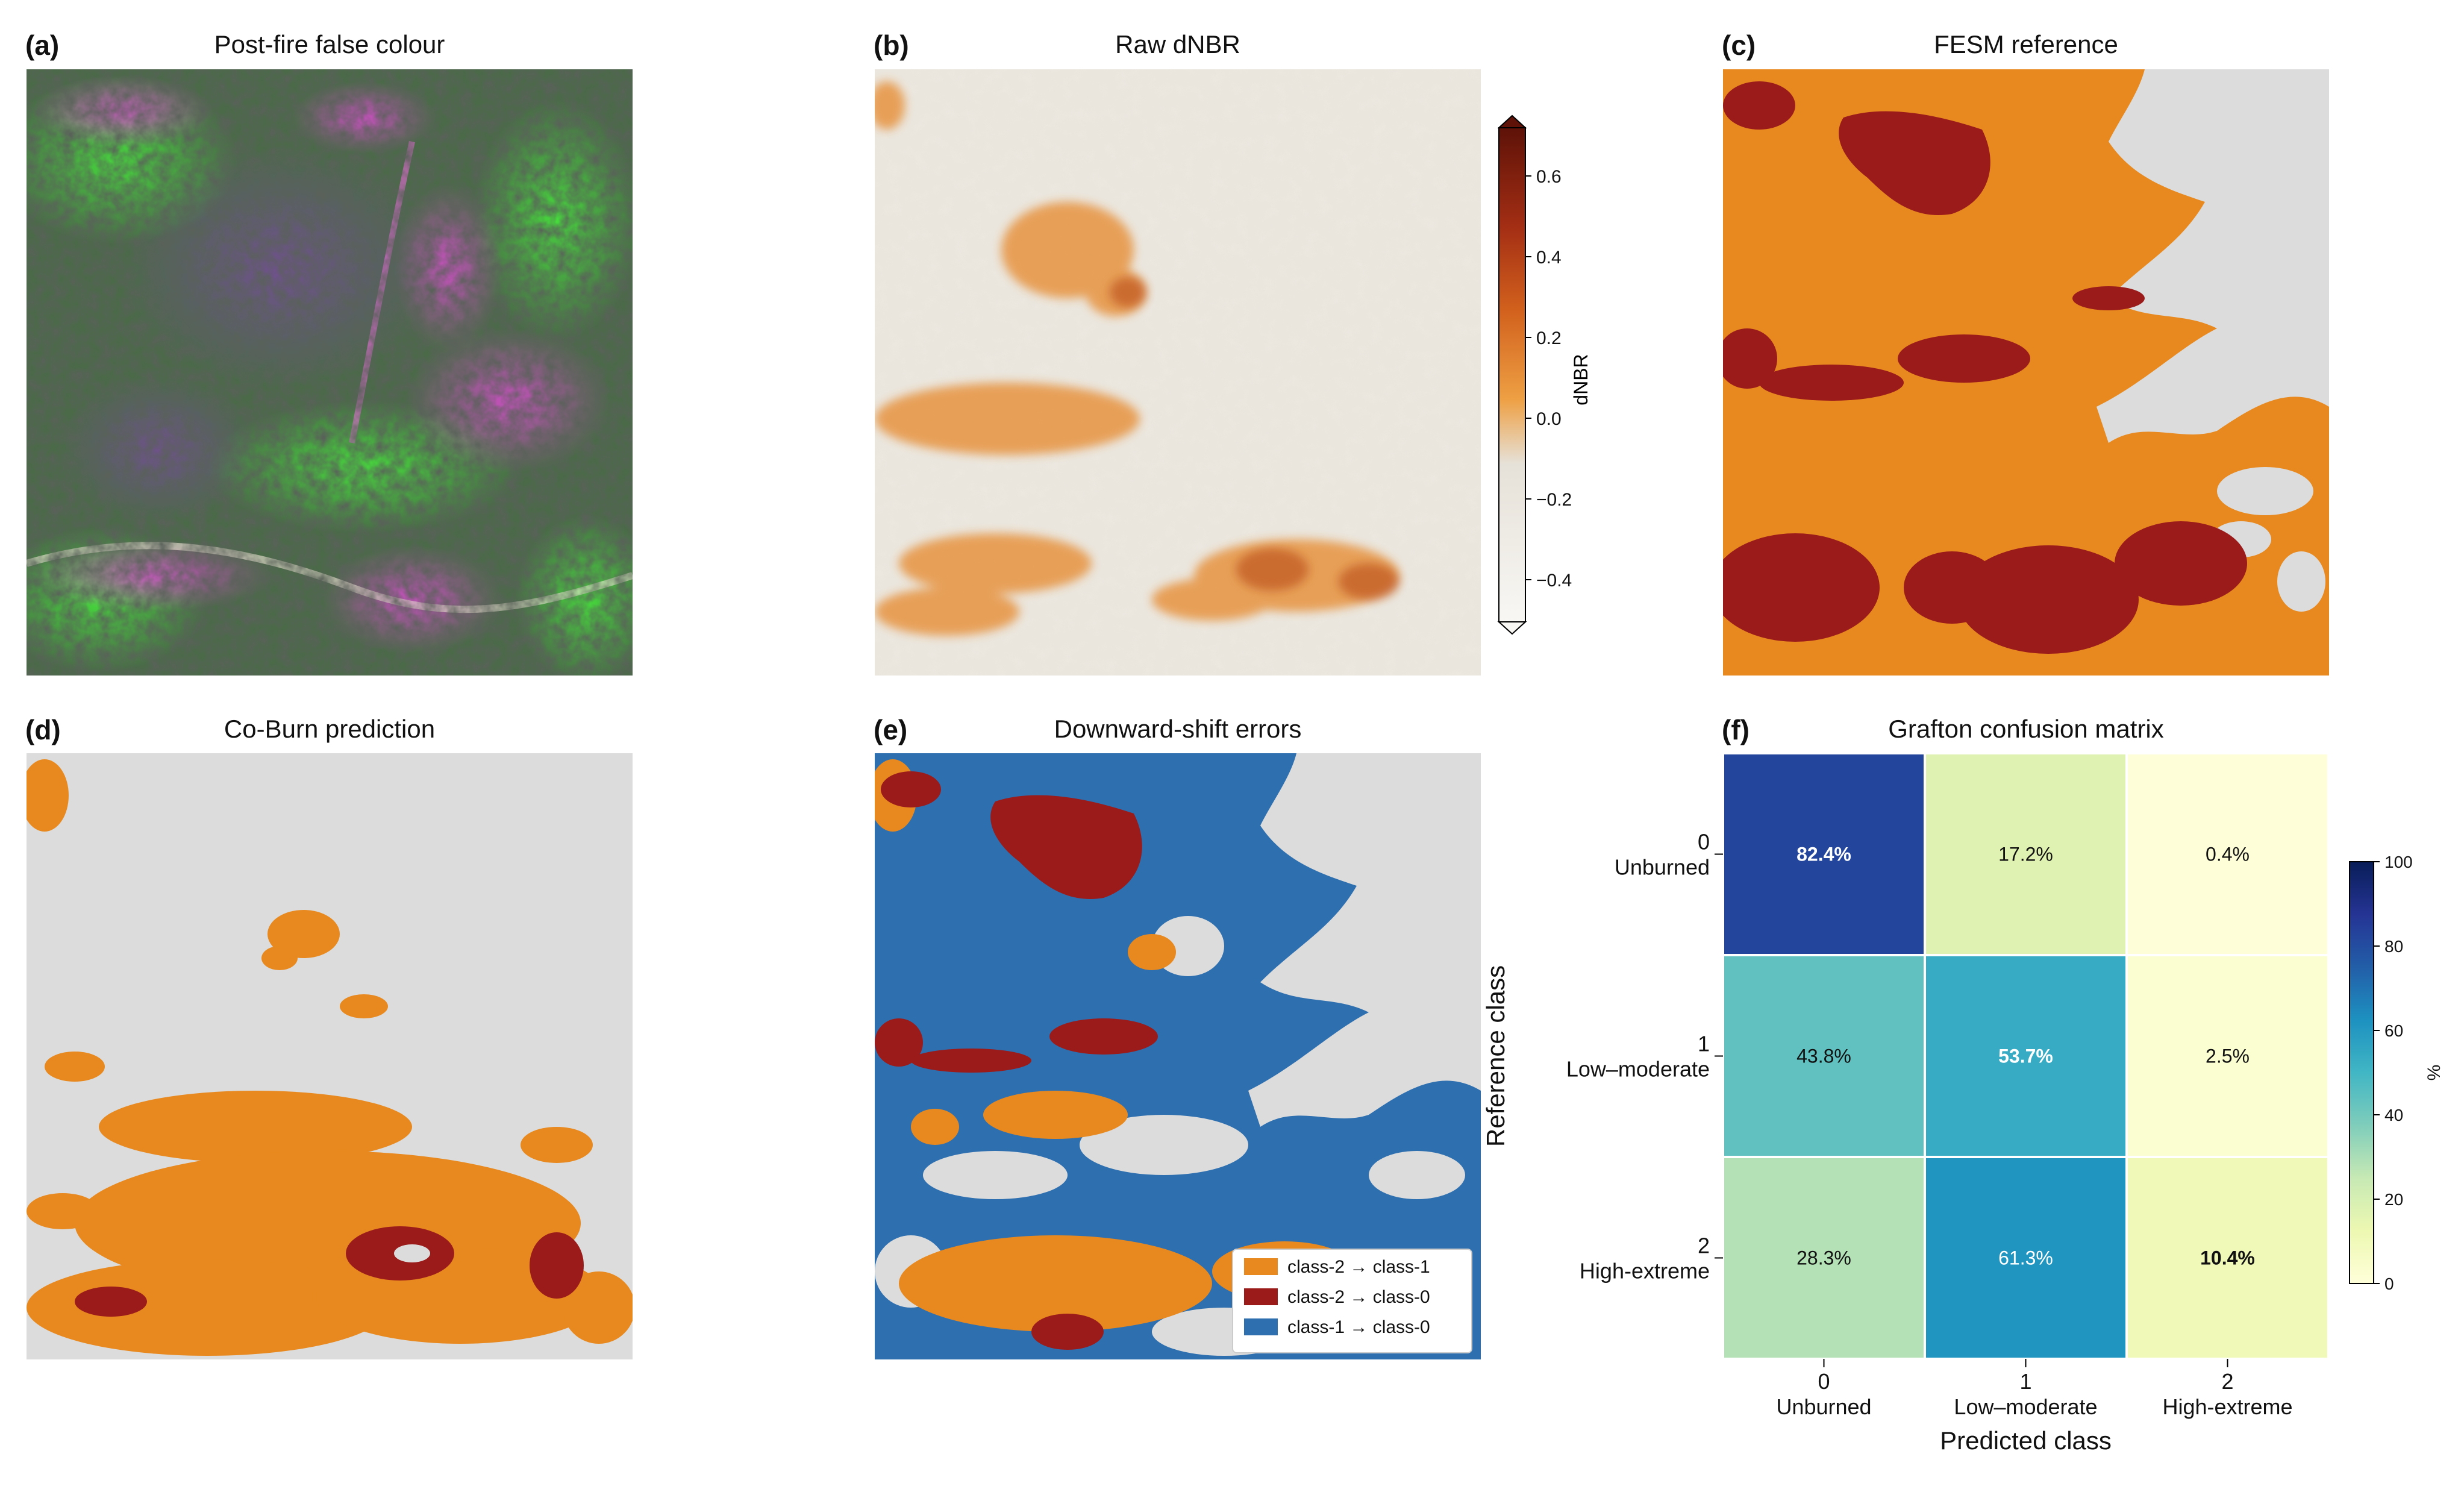  Describe the element at coordinates (2394, 1030) in the screenshot. I see `colorbar-tick-label: 60` at that location.